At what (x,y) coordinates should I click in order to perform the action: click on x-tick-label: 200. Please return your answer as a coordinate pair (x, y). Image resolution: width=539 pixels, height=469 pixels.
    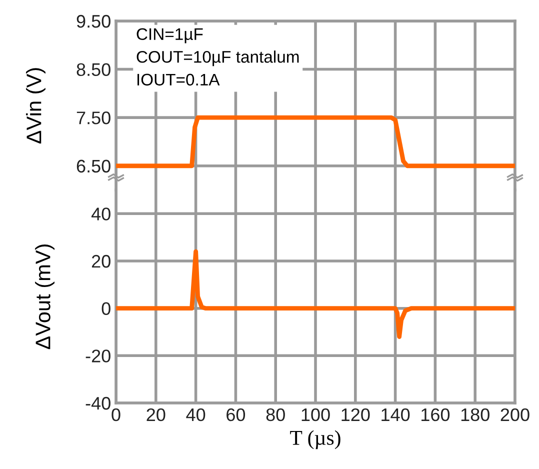
    Looking at the image, I should click on (515, 415).